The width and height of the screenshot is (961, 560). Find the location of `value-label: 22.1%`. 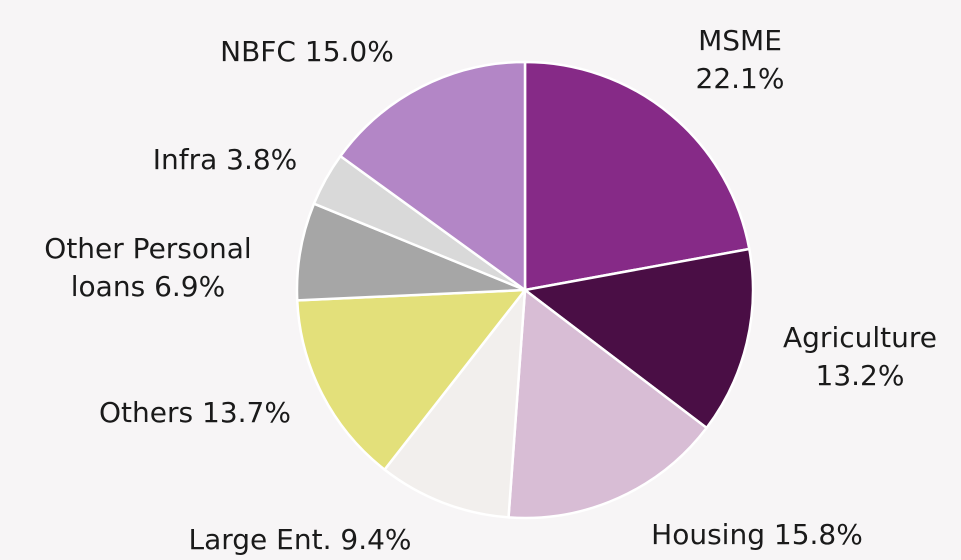

value-label: 22.1% is located at coordinates (740, 78).